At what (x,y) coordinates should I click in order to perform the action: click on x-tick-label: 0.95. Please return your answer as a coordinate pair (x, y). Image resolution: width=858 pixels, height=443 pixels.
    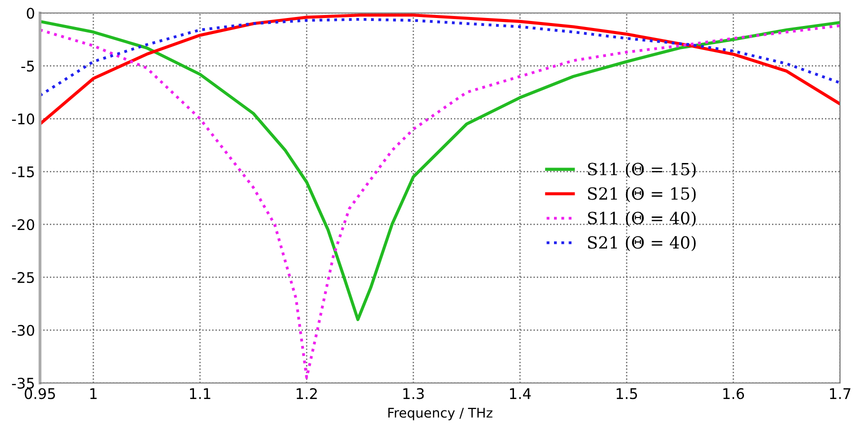
    Looking at the image, I should click on (39, 394).